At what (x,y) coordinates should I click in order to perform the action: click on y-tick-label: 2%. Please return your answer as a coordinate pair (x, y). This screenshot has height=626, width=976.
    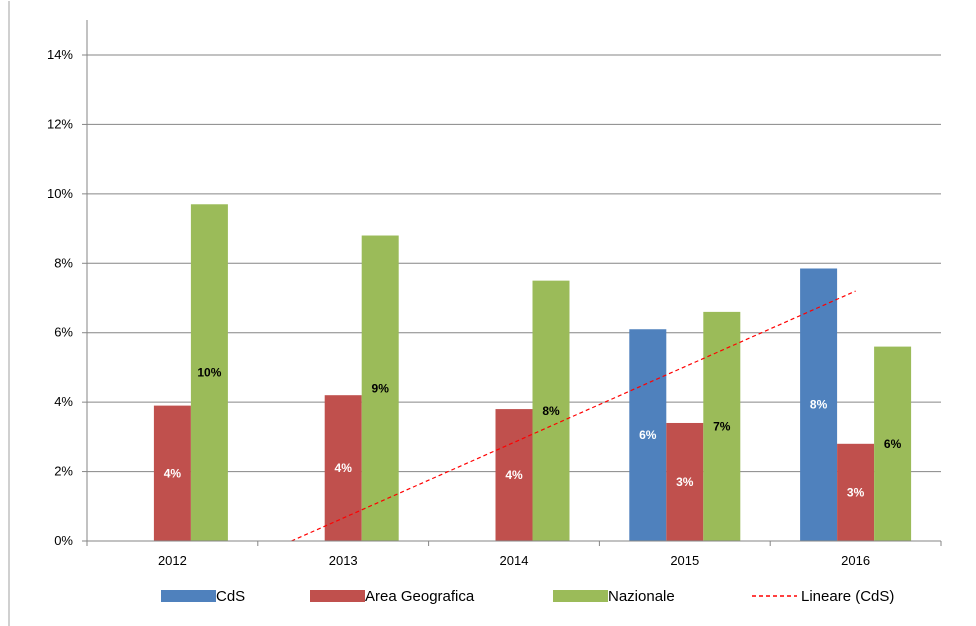
    Looking at the image, I should click on (63, 471).